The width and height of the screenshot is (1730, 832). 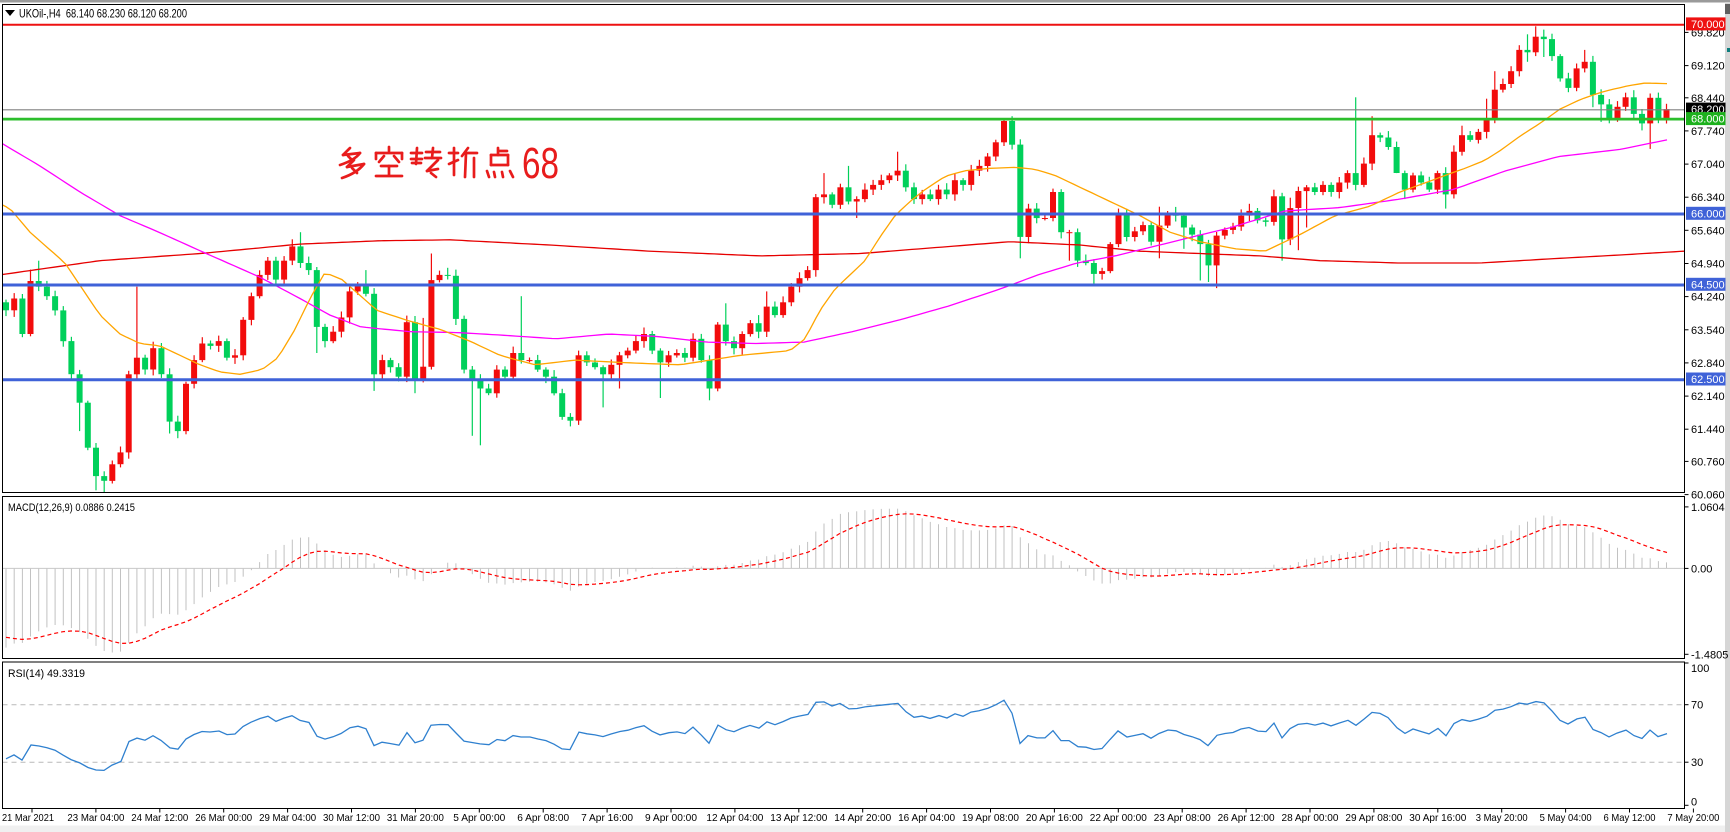 What do you see at coordinates (415, 818) in the screenshot?
I see `svg-text: 31 Mar 20:00` at bounding box center [415, 818].